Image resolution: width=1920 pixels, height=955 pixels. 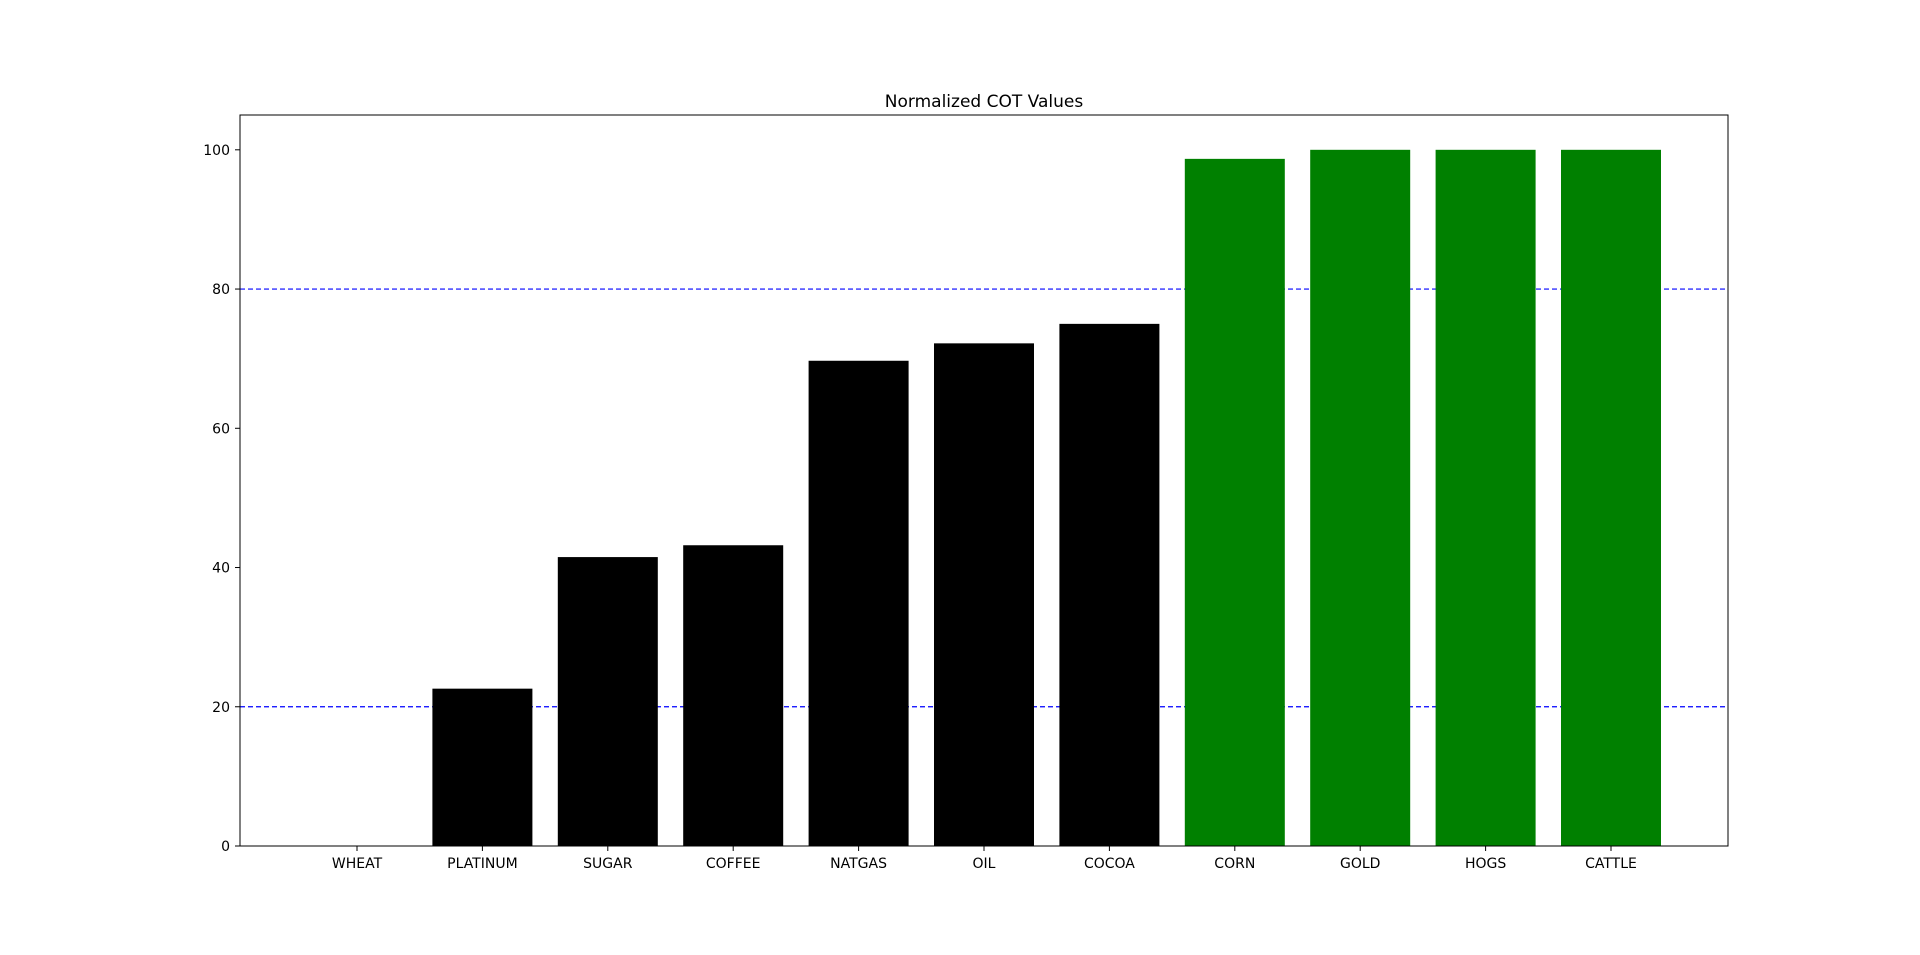 What do you see at coordinates (221, 708) in the screenshot?
I see `y-tick-label: 20` at bounding box center [221, 708].